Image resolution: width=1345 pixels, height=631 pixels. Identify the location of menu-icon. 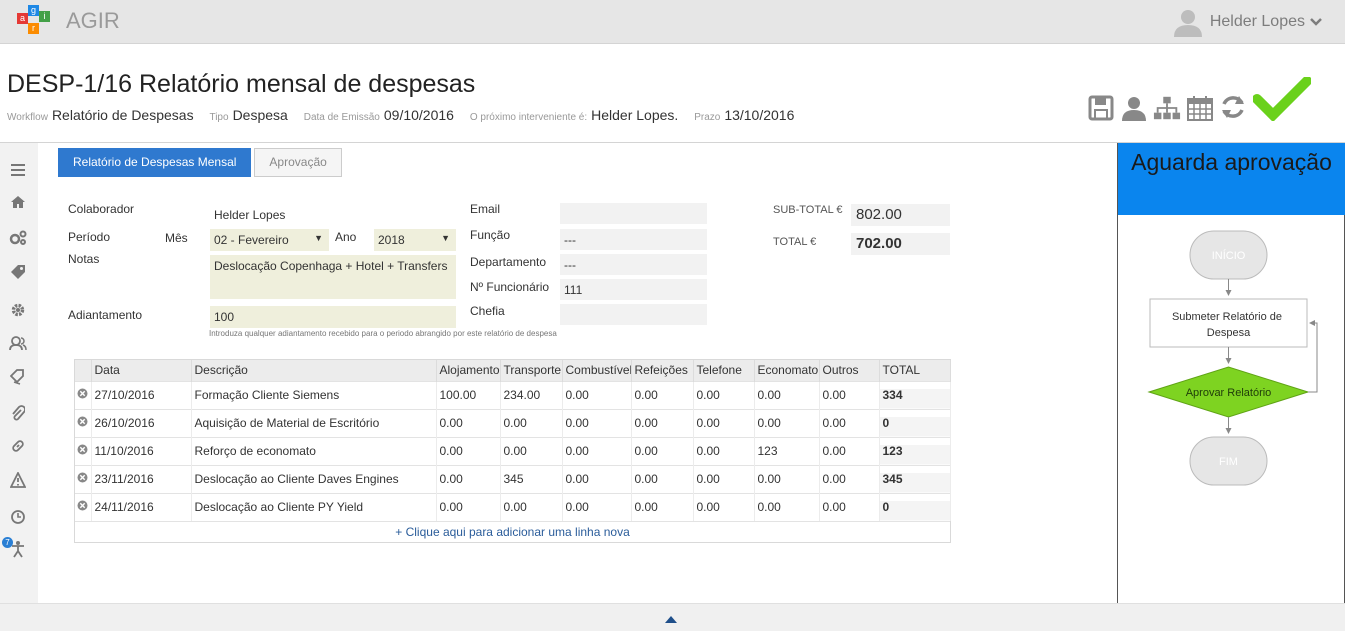
(18, 170).